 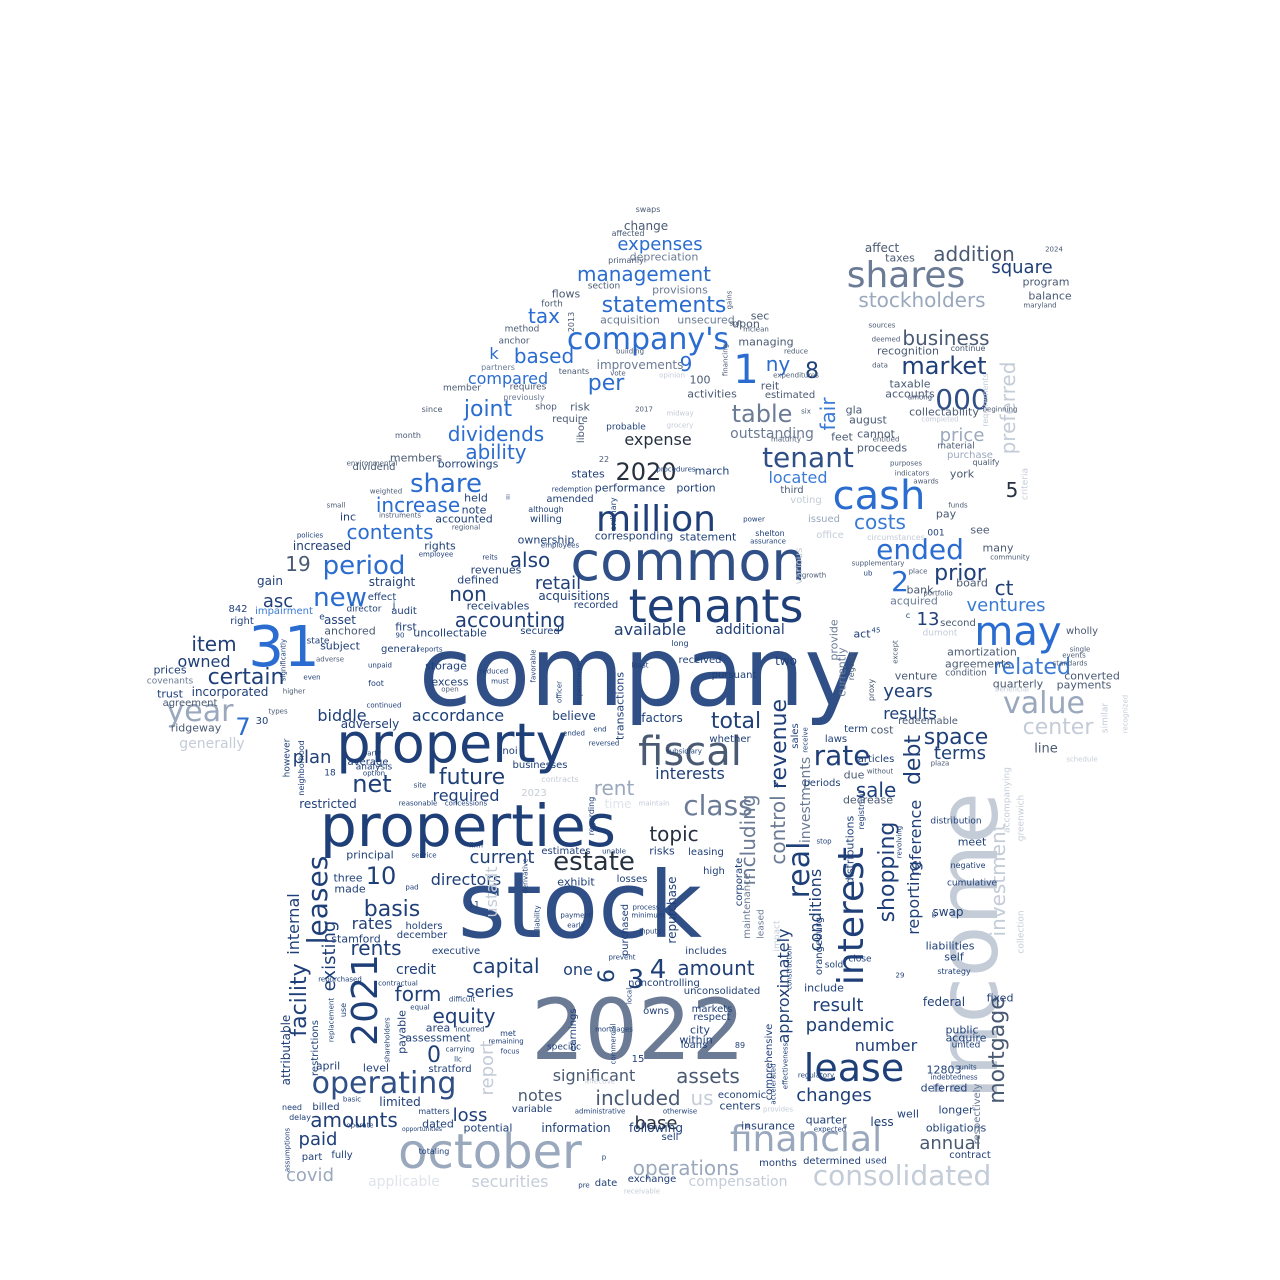 I want to click on cloud-word: whether, so click(x=730, y=739).